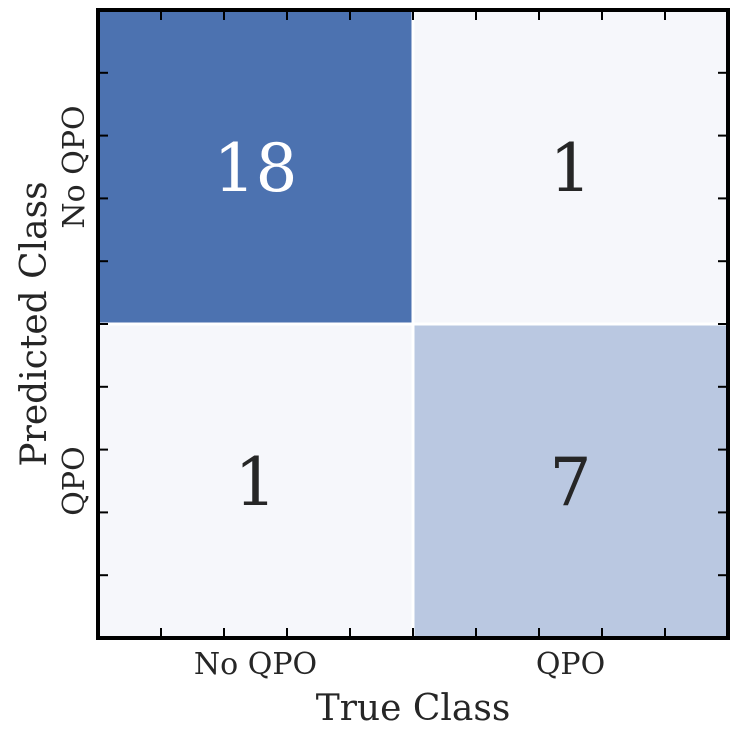  I want to click on x-axis-label: True Class, so click(413, 708).